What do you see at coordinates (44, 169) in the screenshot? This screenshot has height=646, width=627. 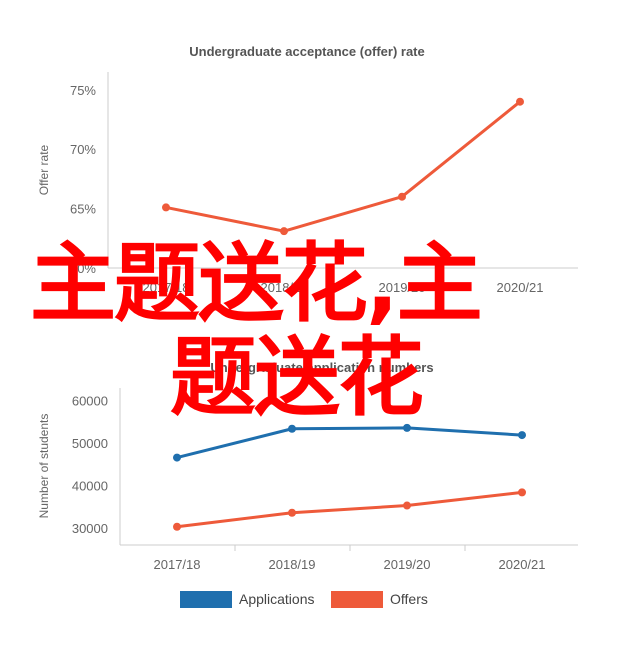 I see `chart1-y-axis-title: Offer rate` at bounding box center [44, 169].